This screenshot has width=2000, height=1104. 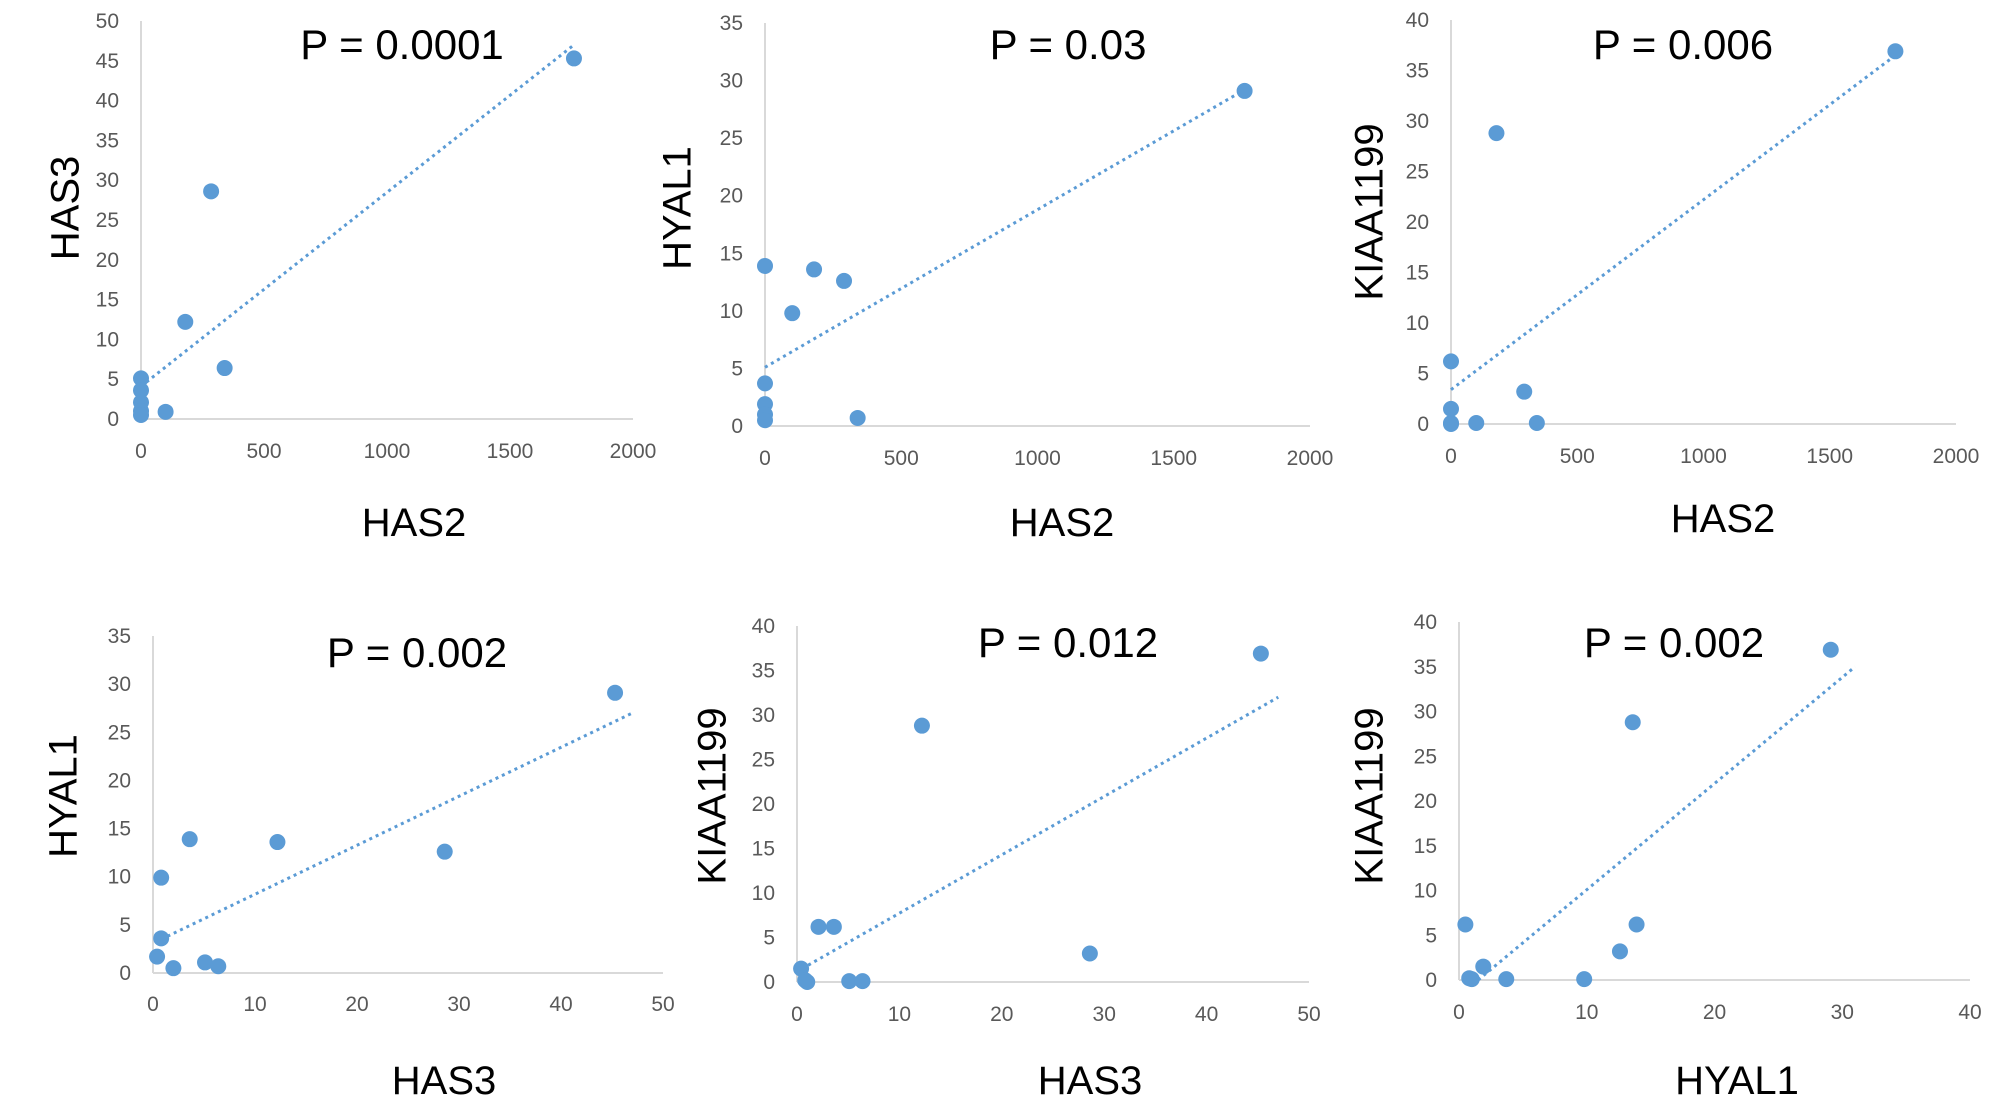 I want to click on x-axis-label: HAS3, so click(x=1090, y=1081).